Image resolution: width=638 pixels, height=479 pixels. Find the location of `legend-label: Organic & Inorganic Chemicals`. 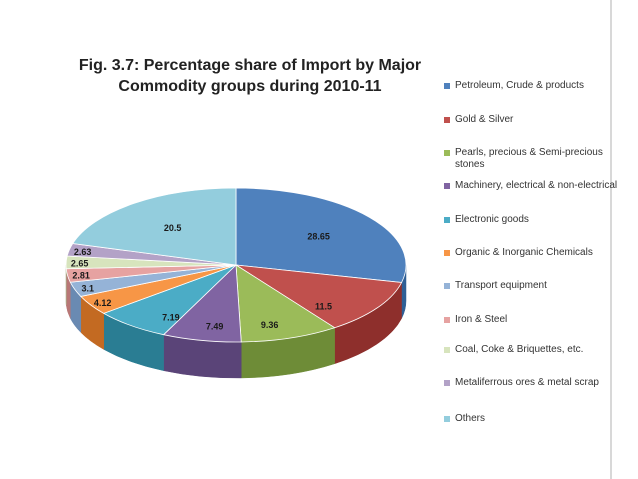

legend-label: Organic & Inorganic Chemicals is located at coordinates (524, 252).